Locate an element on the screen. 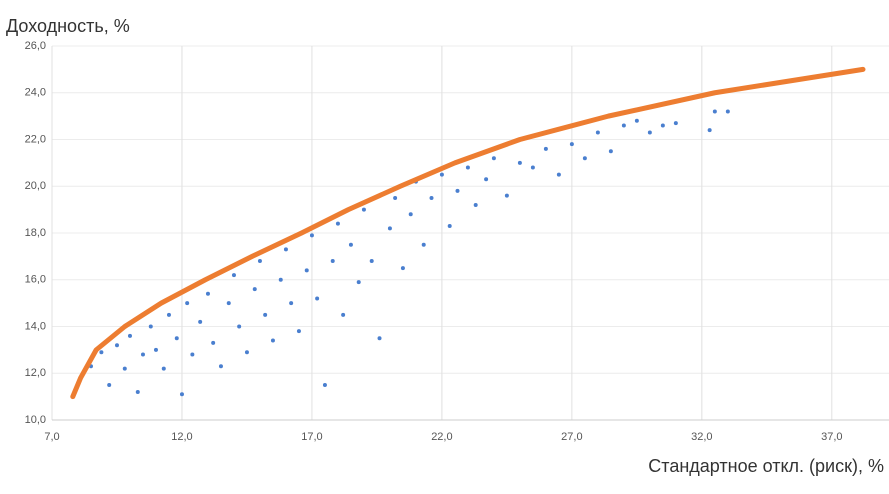 The height and width of the screenshot is (494, 889). y-tick-label: 16,0 is located at coordinates (35, 280).